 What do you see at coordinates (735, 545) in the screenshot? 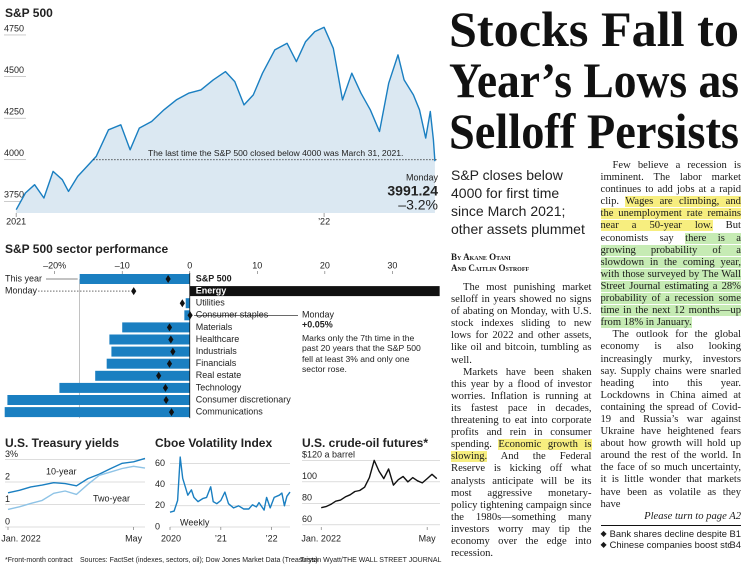
I see `brief-page: B4` at bounding box center [735, 545].